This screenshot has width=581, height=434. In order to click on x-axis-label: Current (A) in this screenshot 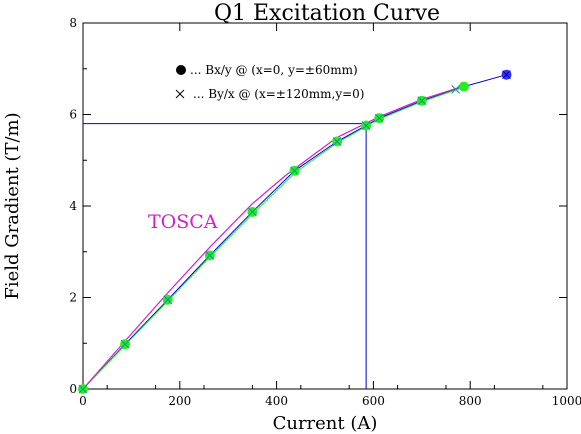, I will do `click(325, 423)`.